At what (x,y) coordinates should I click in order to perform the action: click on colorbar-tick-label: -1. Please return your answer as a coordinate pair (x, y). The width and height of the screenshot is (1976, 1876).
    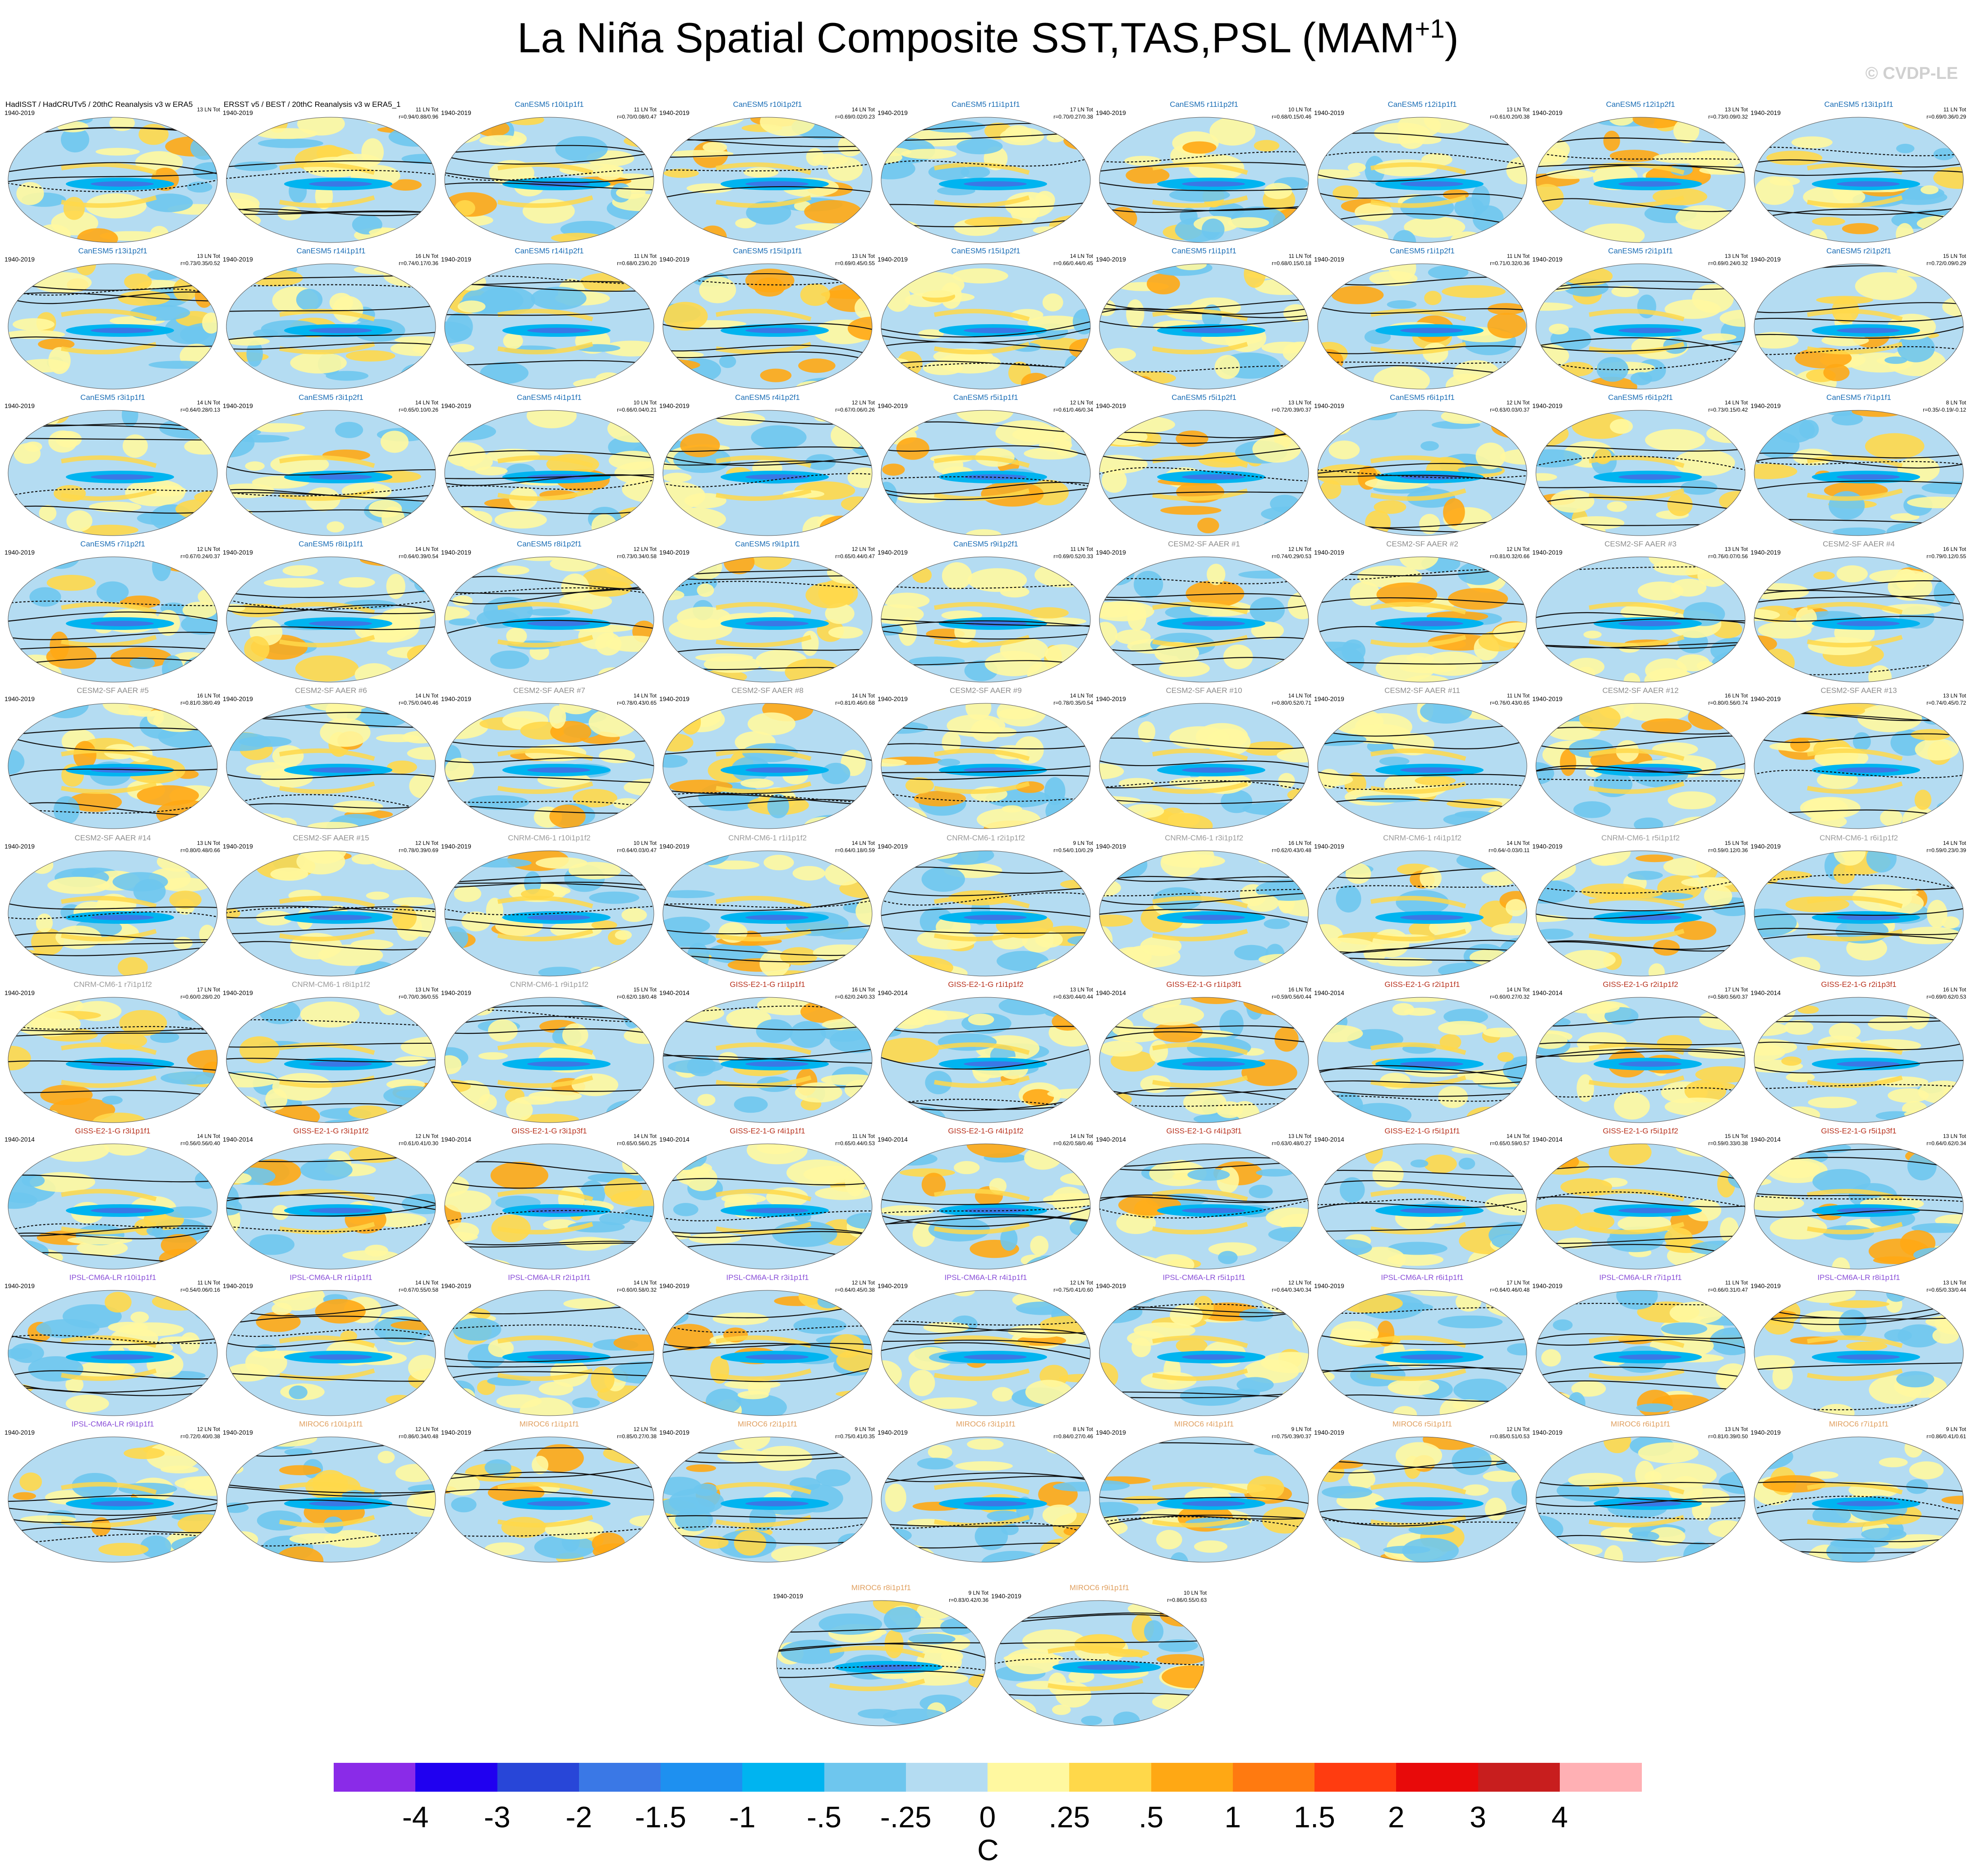
    Looking at the image, I should click on (742, 1817).